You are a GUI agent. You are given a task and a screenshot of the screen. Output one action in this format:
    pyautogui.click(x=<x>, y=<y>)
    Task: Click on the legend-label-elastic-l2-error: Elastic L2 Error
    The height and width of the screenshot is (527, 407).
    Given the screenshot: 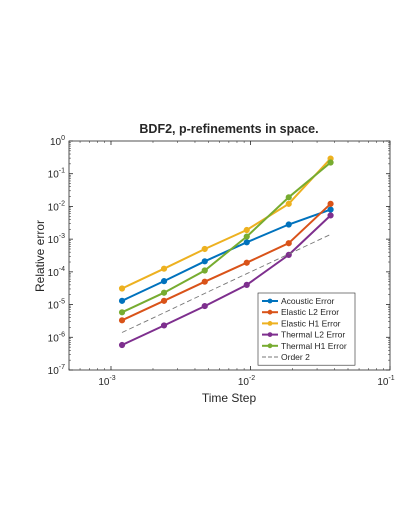 What is the action you would take?
    pyautogui.click(x=310, y=312)
    